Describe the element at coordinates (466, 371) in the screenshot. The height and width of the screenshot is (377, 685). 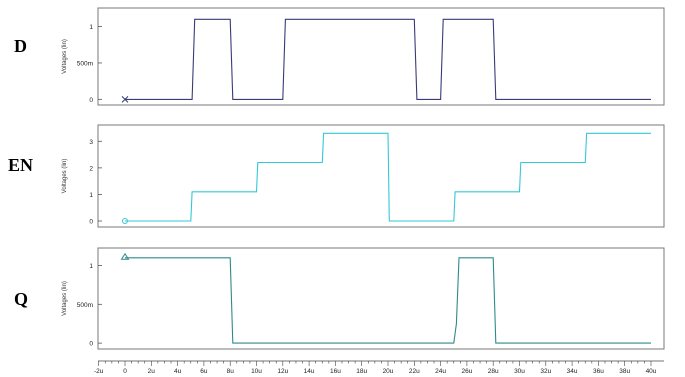
I see `x-tick-label: 26u` at that location.